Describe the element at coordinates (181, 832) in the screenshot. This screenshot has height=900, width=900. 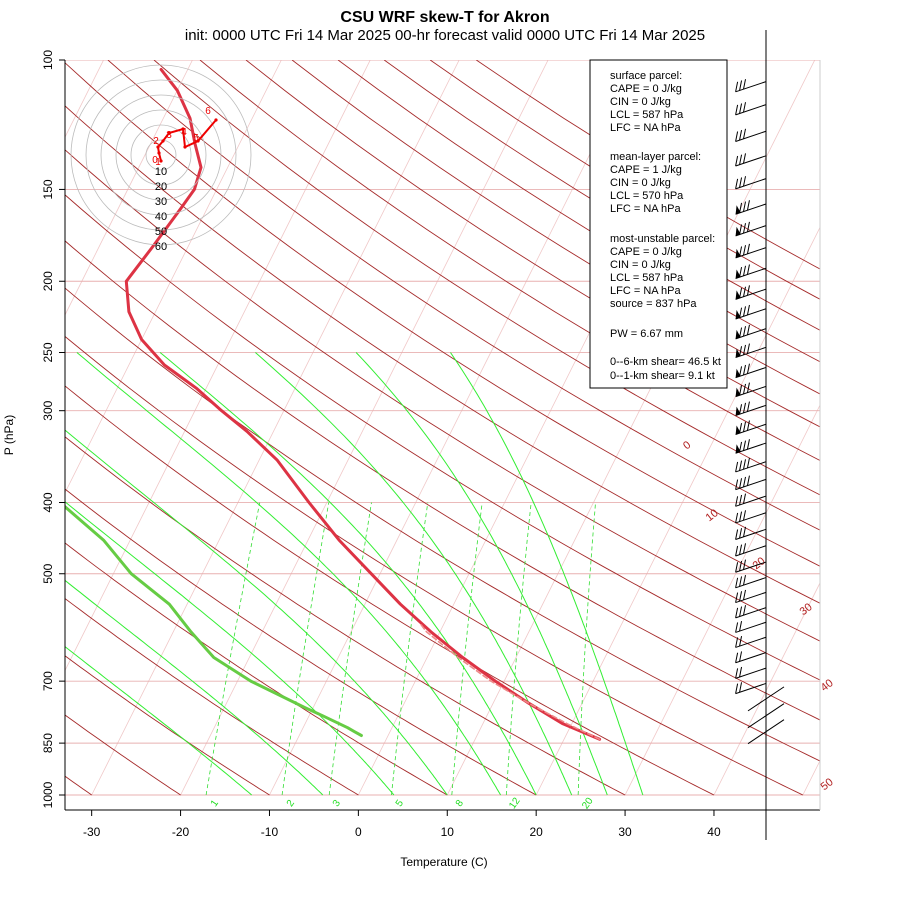
I see `temperature-tick-label: -20` at that location.